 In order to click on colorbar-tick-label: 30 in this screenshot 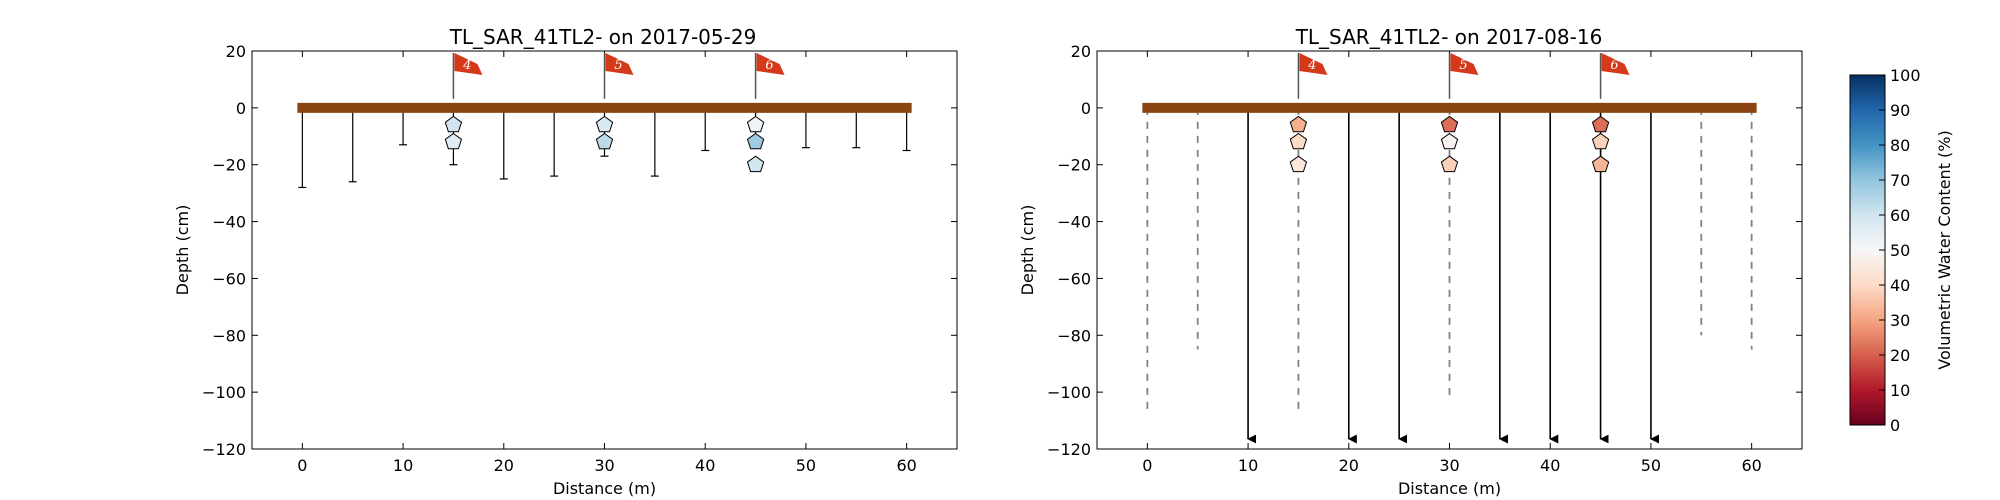, I will do `click(1900, 320)`.